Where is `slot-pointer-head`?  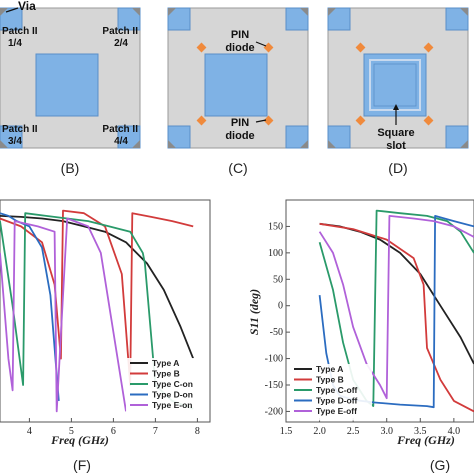 slot-pointer-head is located at coordinates (396, 107).